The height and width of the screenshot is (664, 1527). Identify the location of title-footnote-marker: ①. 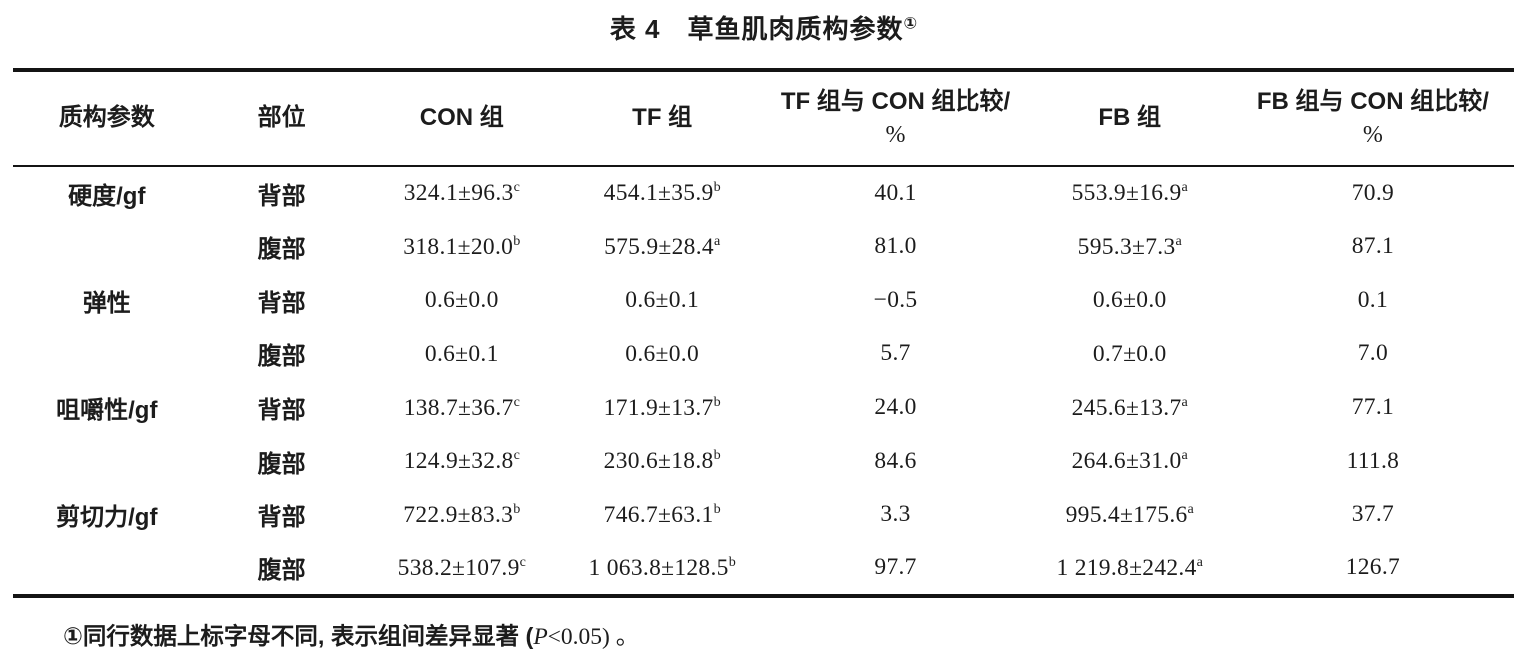
(910, 23).